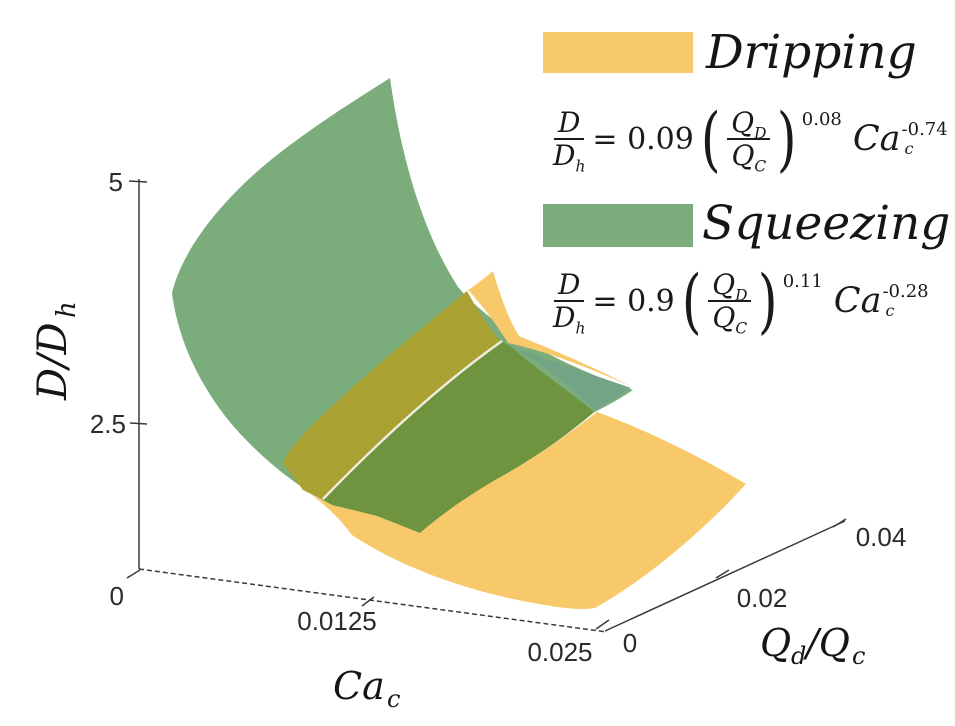 The width and height of the screenshot is (955, 726). Describe the element at coordinates (559, 652) in the screenshot. I see `ca-tick-025: 0.025` at that location.